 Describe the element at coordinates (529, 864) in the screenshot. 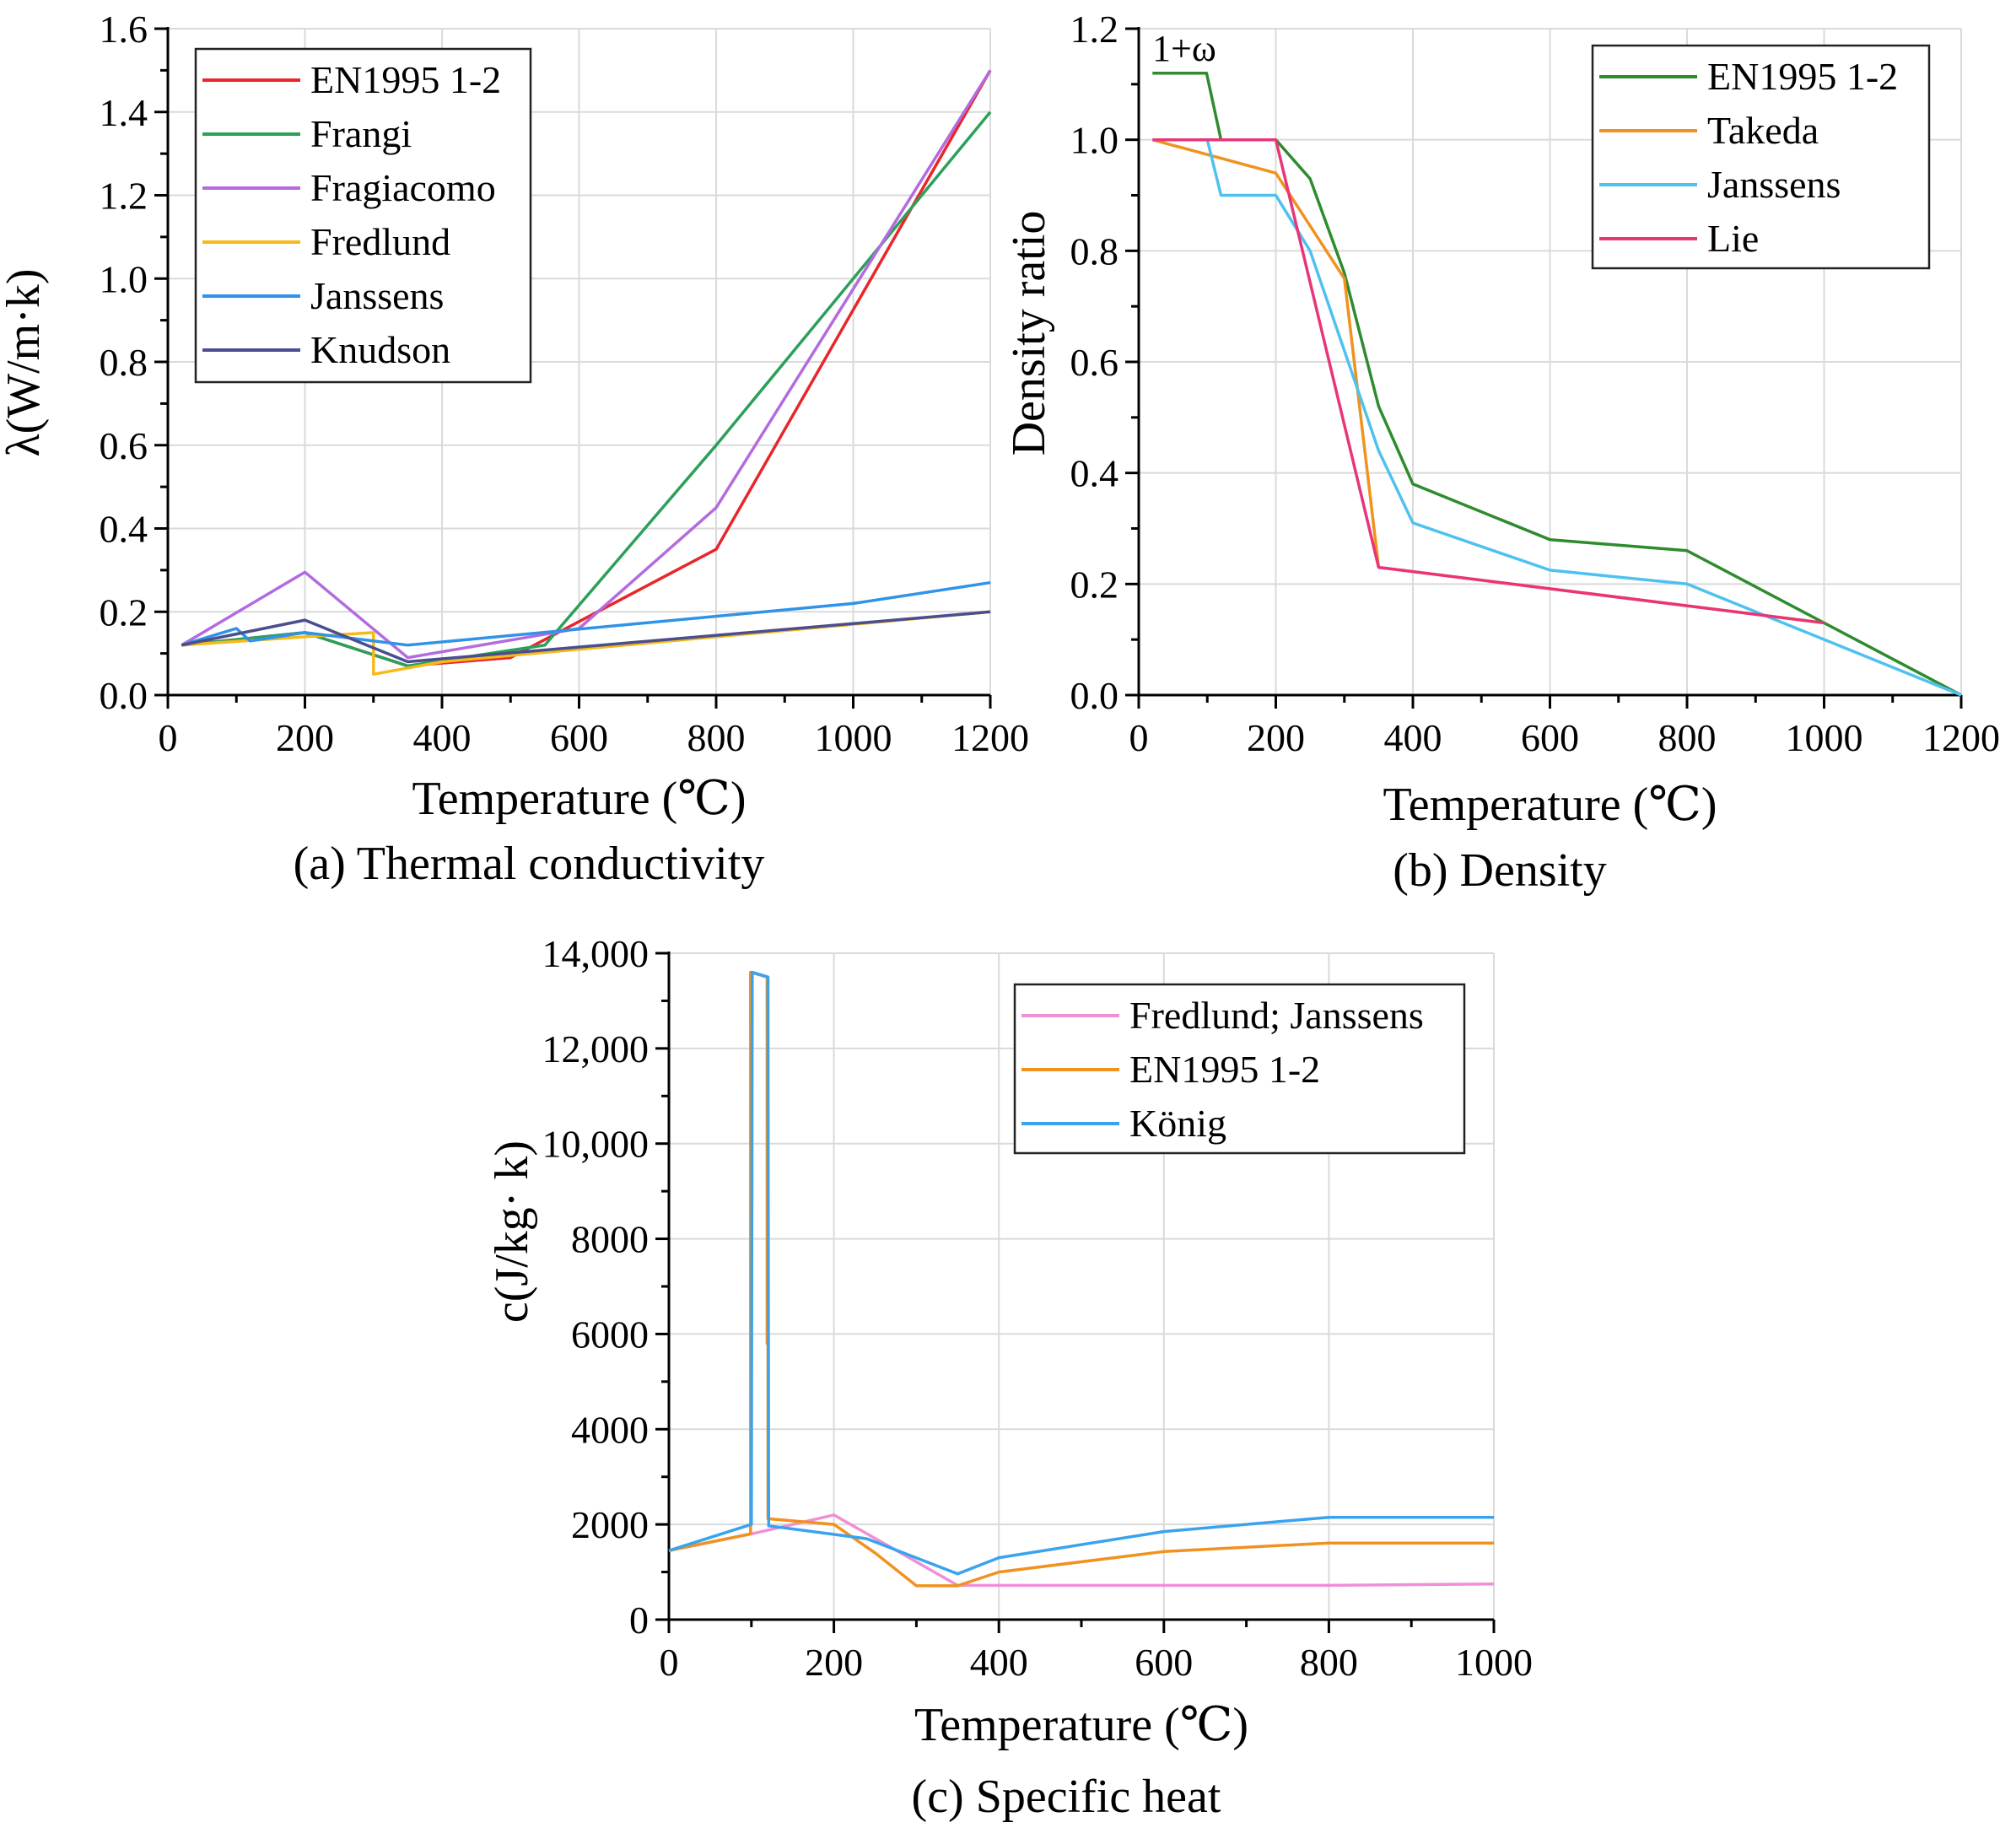

I see `figure-caption: (a) Thermal conductivity` at that location.